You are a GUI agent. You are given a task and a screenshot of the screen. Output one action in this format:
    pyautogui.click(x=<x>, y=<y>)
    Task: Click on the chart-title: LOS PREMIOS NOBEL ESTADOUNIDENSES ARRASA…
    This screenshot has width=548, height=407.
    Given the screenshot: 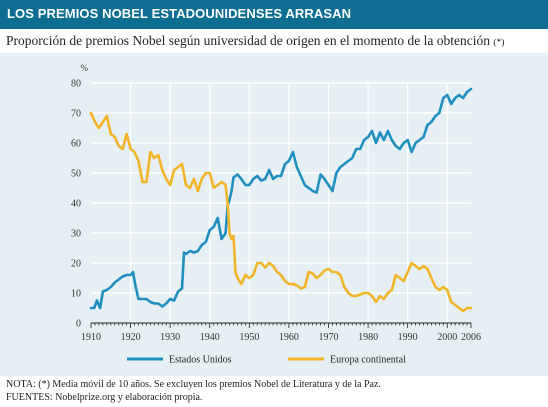 What is the action you would take?
    pyautogui.click(x=179, y=13)
    